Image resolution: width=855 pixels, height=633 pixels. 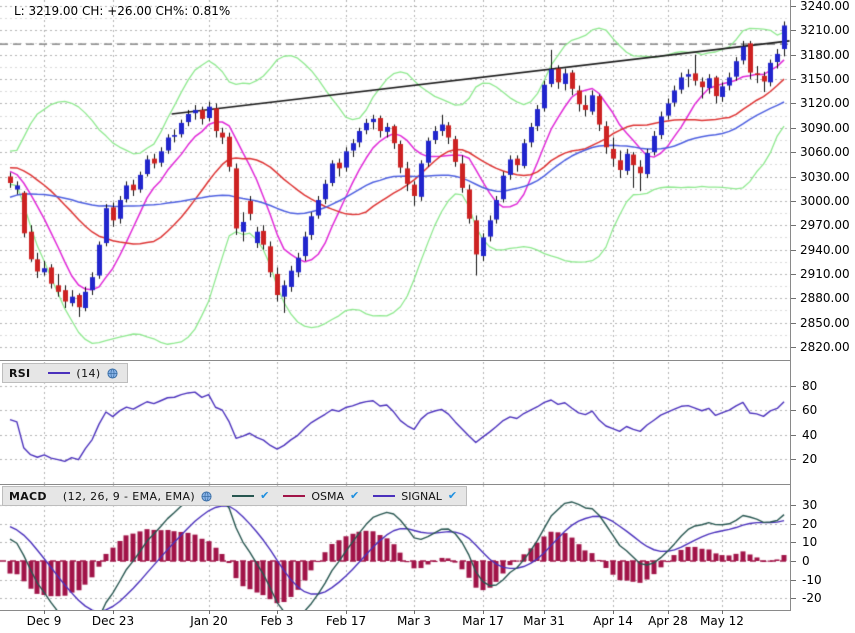 What do you see at coordinates (668, 621) in the screenshot?
I see `x-axis-label: Apr 28` at bounding box center [668, 621].